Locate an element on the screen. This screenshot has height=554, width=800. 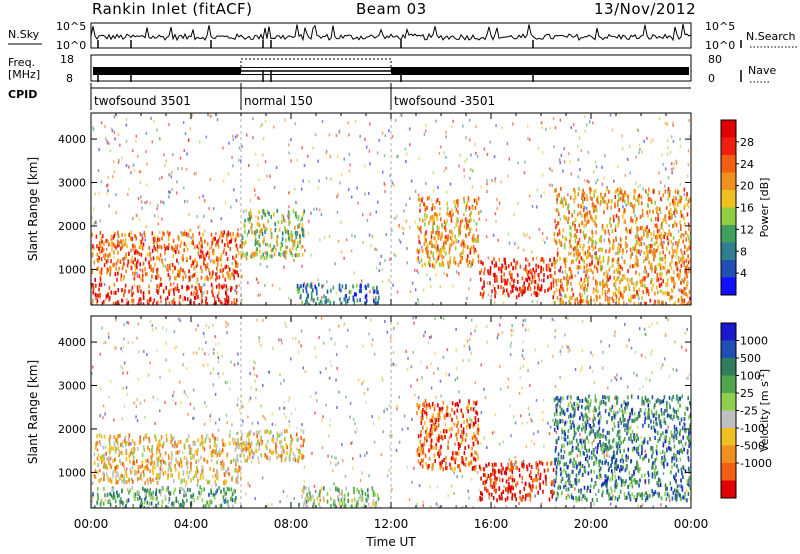
cpid-segment-label: twofsound 3501 is located at coordinates (142, 101).